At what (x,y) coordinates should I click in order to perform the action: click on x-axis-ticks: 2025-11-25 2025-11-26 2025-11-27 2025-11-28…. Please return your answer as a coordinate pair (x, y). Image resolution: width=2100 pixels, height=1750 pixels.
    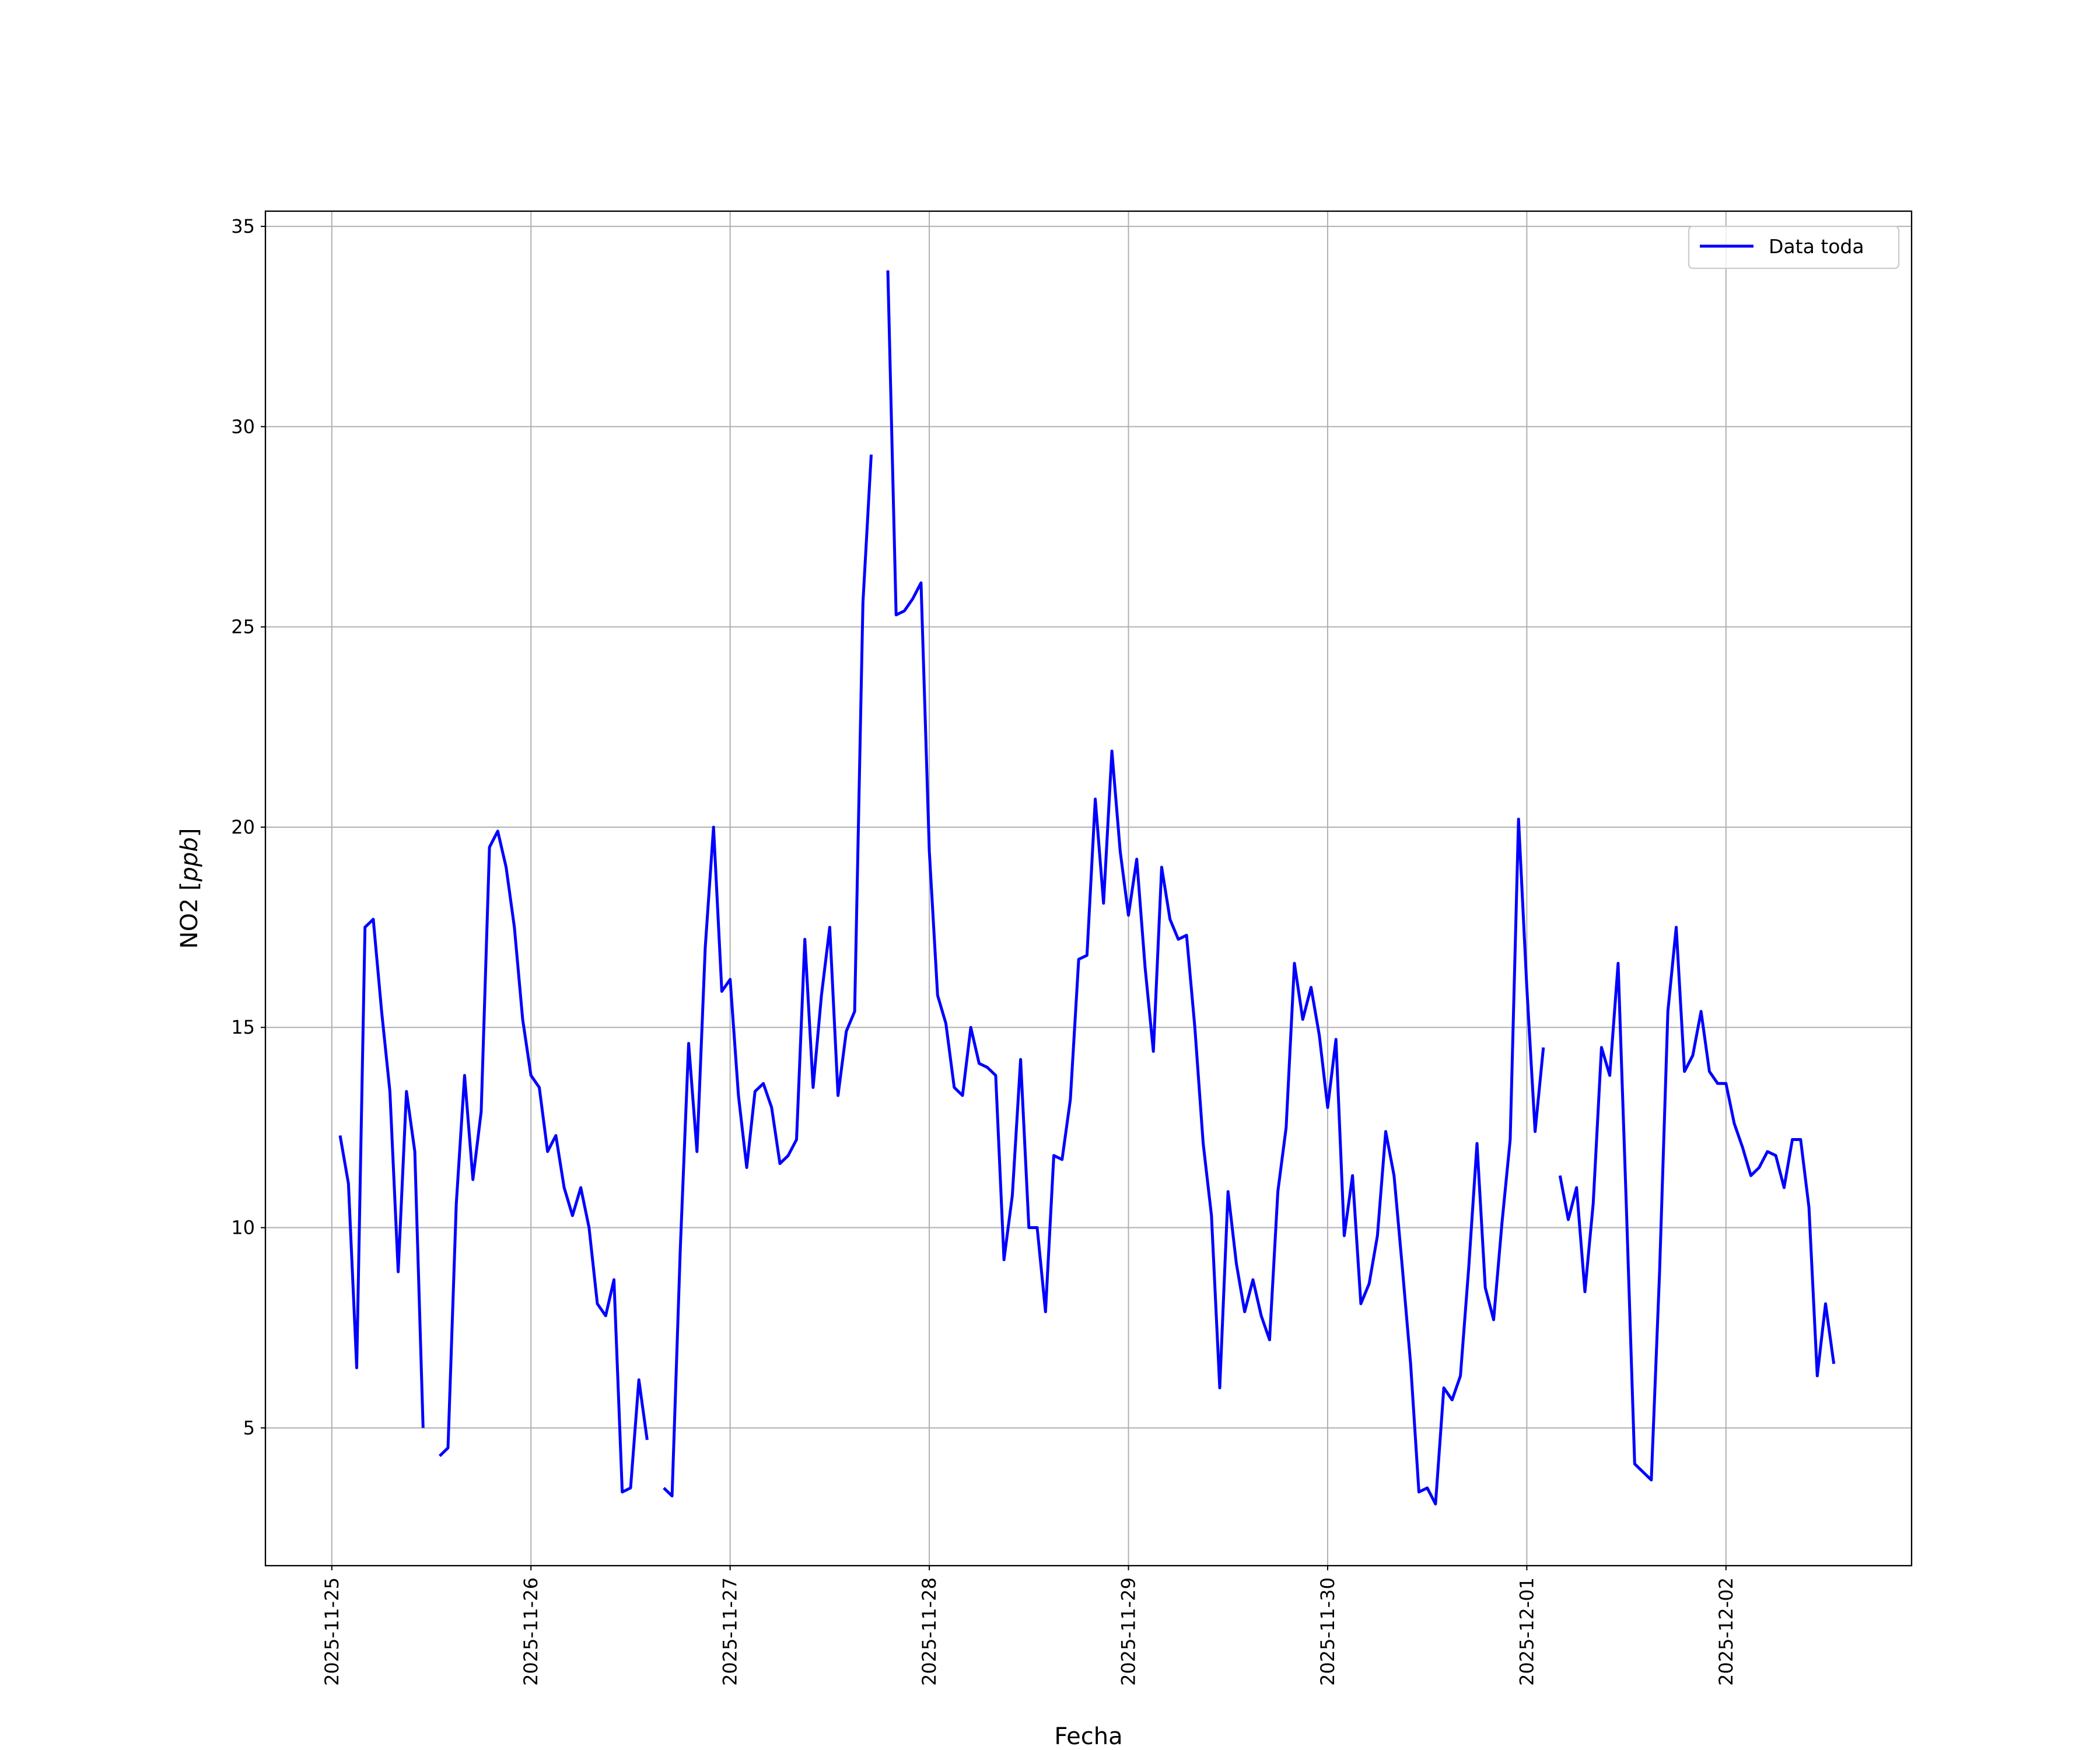
    Looking at the image, I should click on (1029, 1626).